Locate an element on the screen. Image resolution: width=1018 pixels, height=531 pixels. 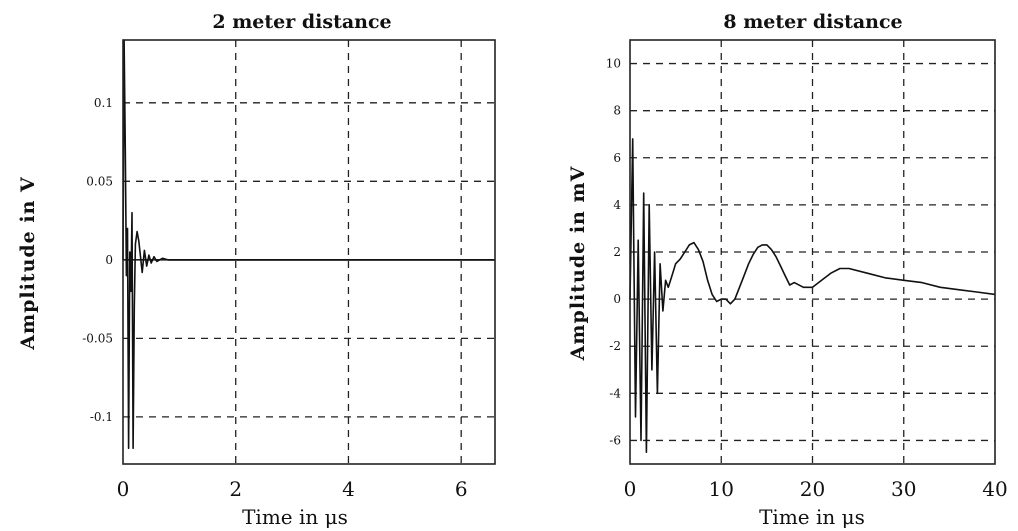
y-tick-label: 0.05 is located at coordinates (99, 181).